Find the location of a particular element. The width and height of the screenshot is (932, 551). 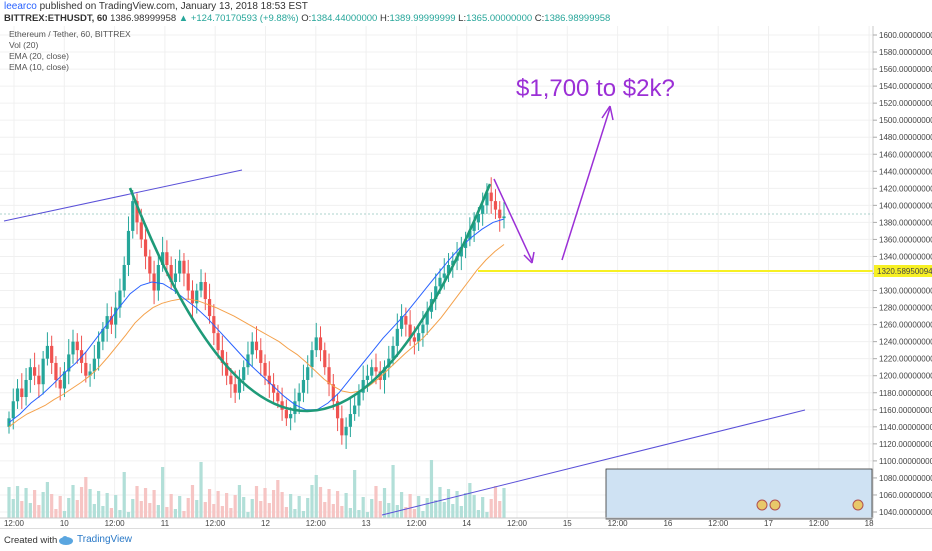

annotation-text: $1,700 to $2k? is located at coordinates (595, 88).